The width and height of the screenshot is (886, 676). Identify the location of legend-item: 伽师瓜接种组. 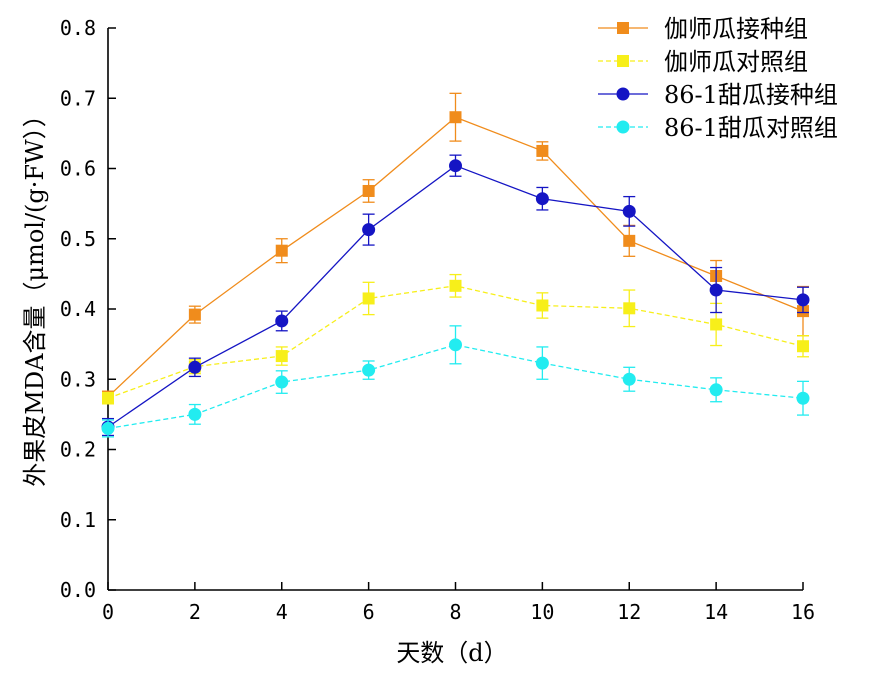
(703, 29).